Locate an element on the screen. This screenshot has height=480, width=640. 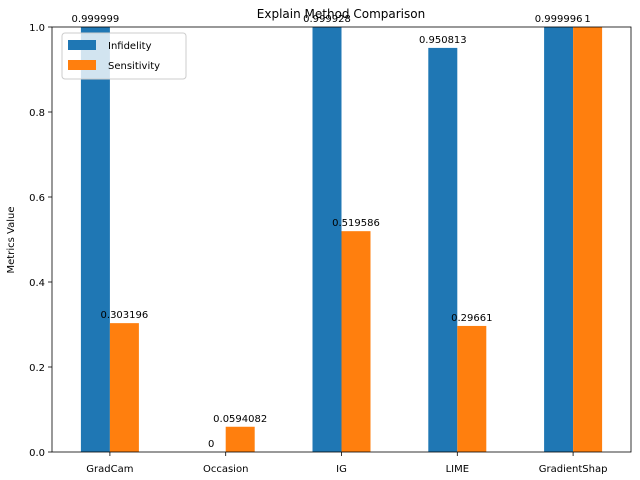
data-label-sensitivity-gradcam: 0.303196 is located at coordinates (125, 315).